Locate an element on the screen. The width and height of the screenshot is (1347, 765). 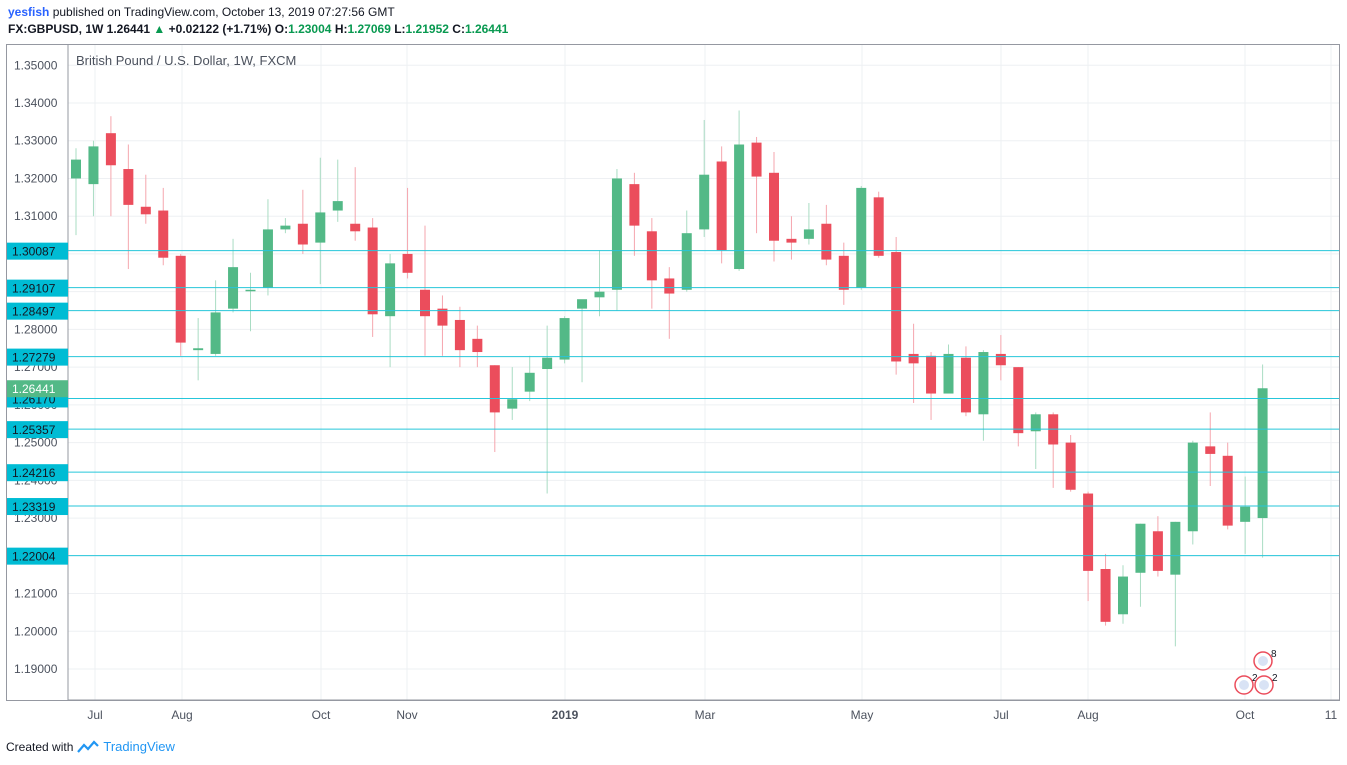
low-label: L: is located at coordinates (400, 29).